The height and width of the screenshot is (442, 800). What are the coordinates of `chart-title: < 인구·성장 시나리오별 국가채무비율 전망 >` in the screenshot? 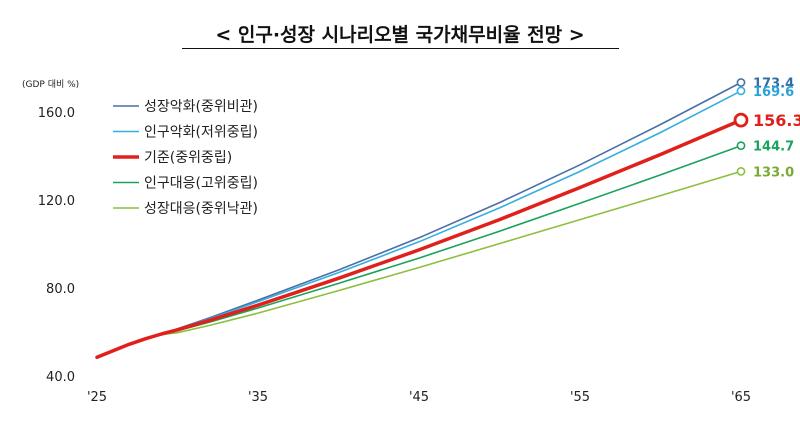 It's located at (400, 35).